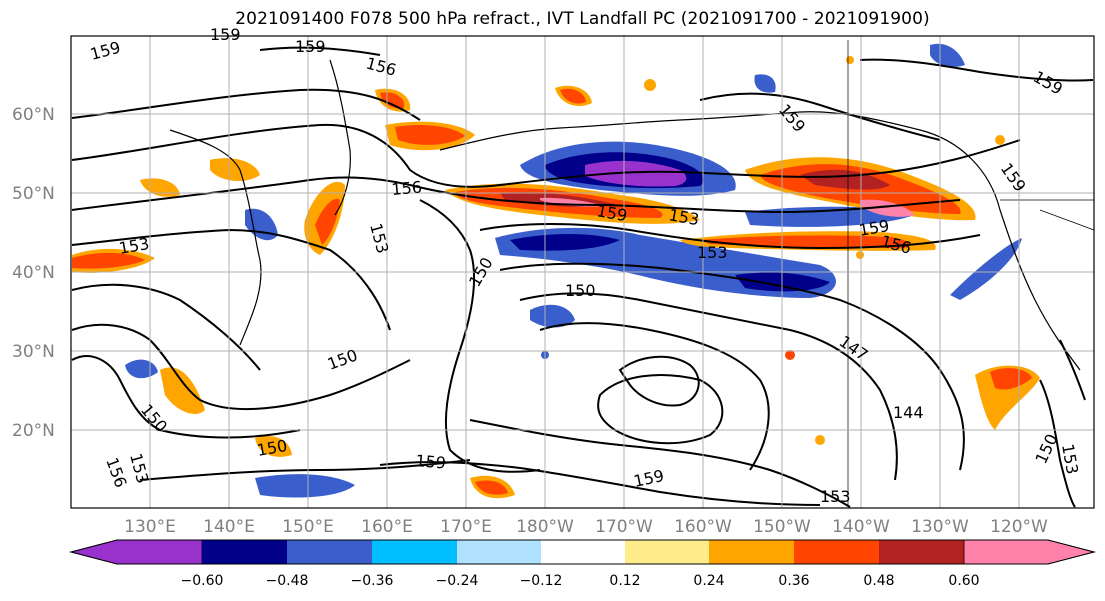 This screenshot has height=601, width=1105. Describe the element at coordinates (407, 188) in the screenshot. I see `contour-label: 156` at that location.